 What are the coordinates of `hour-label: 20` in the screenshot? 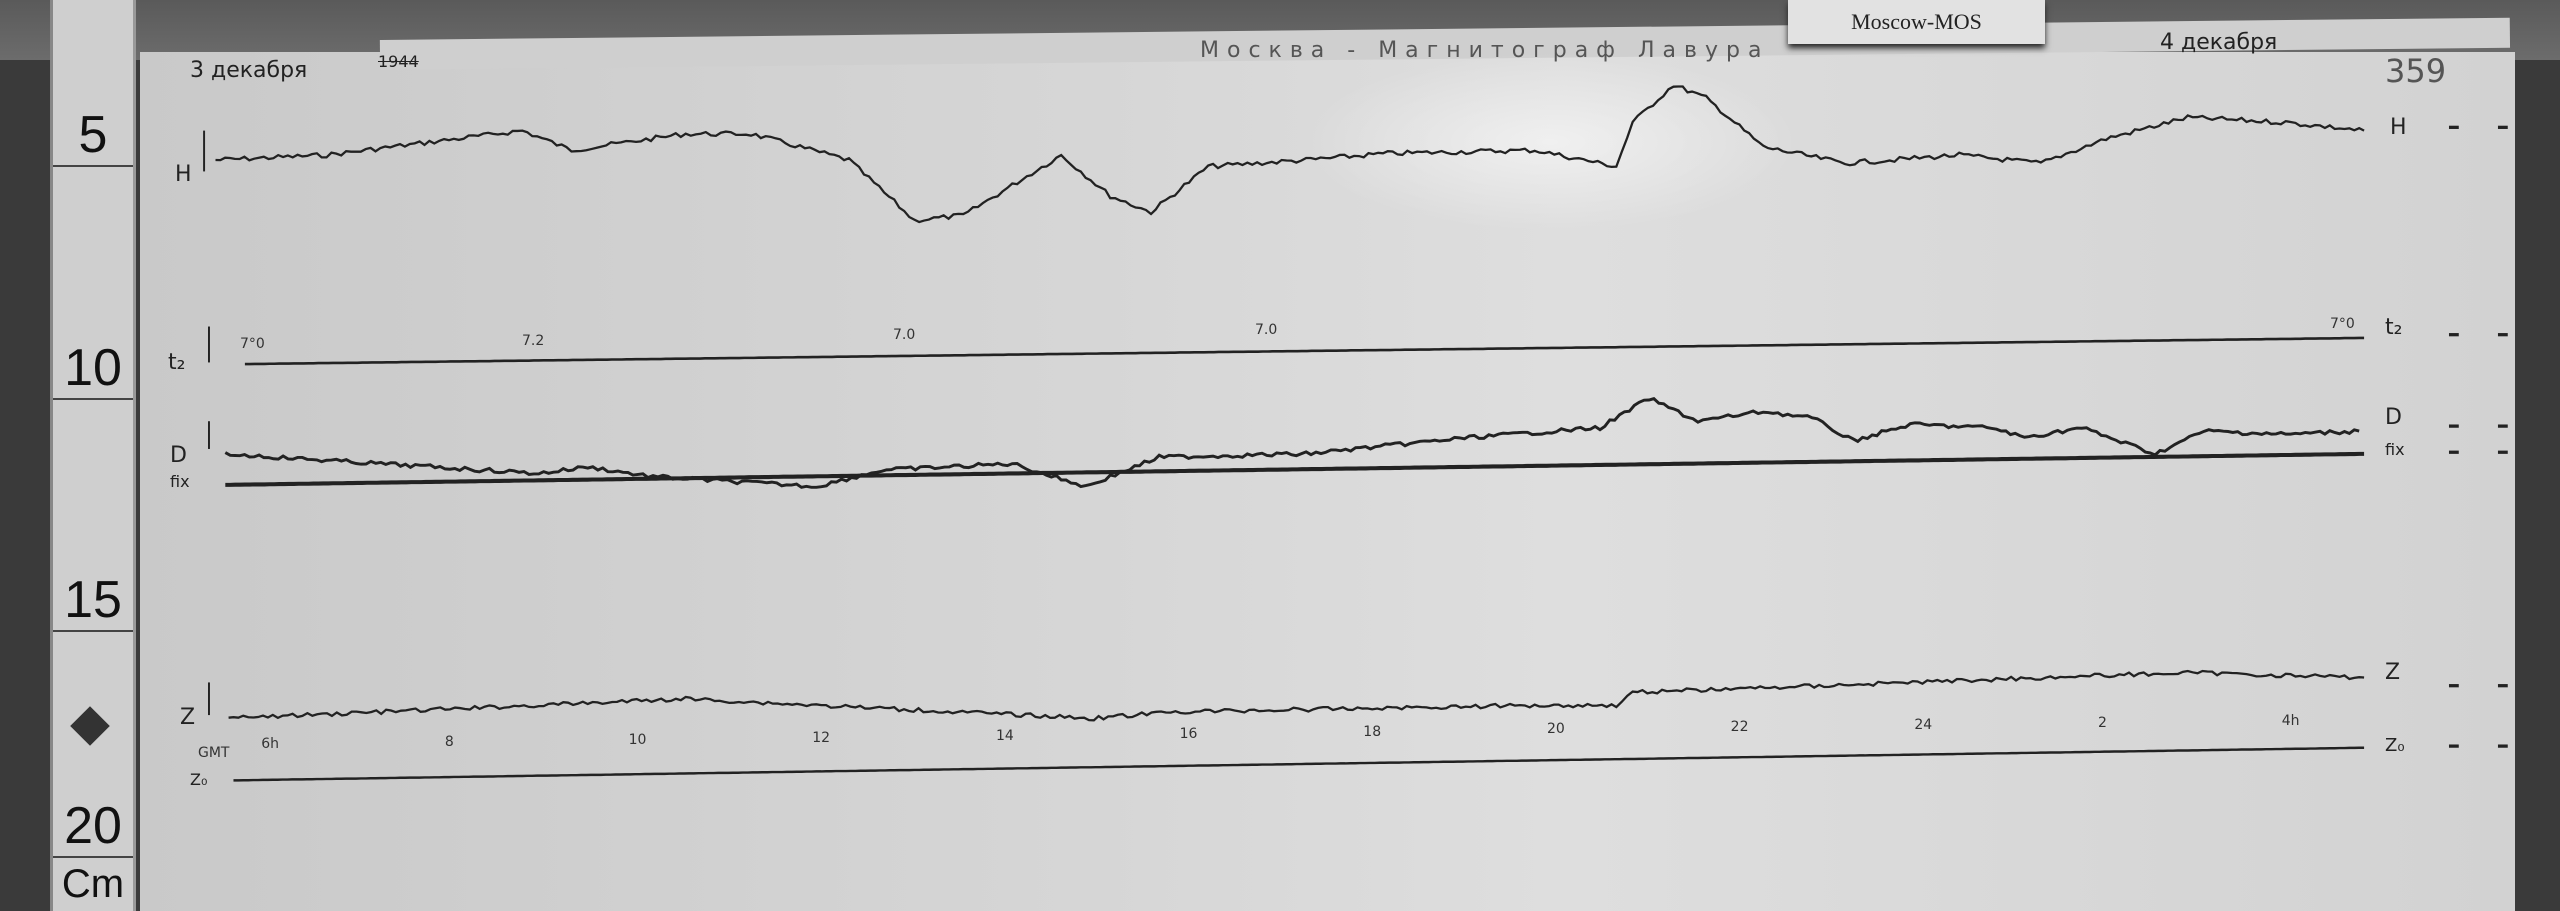 It's located at (1555, 729).